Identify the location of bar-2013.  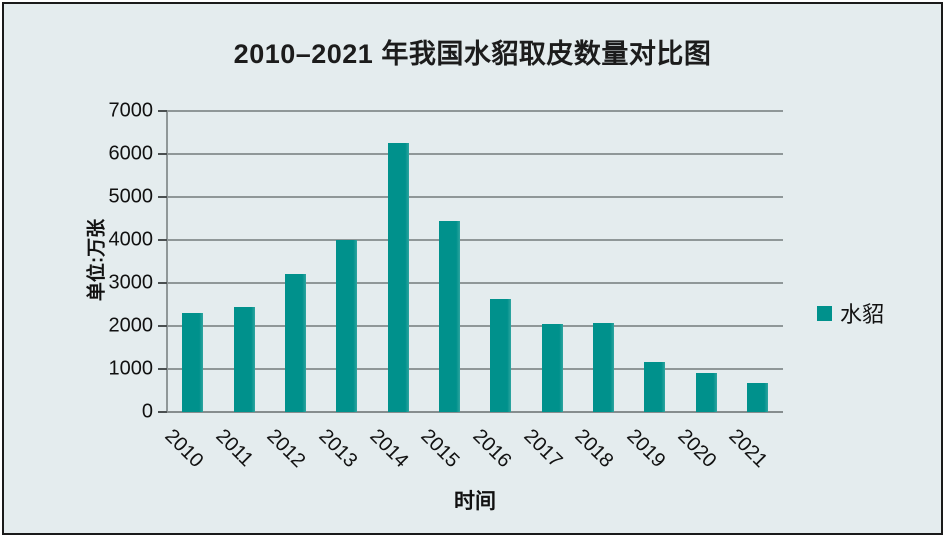
(347, 326).